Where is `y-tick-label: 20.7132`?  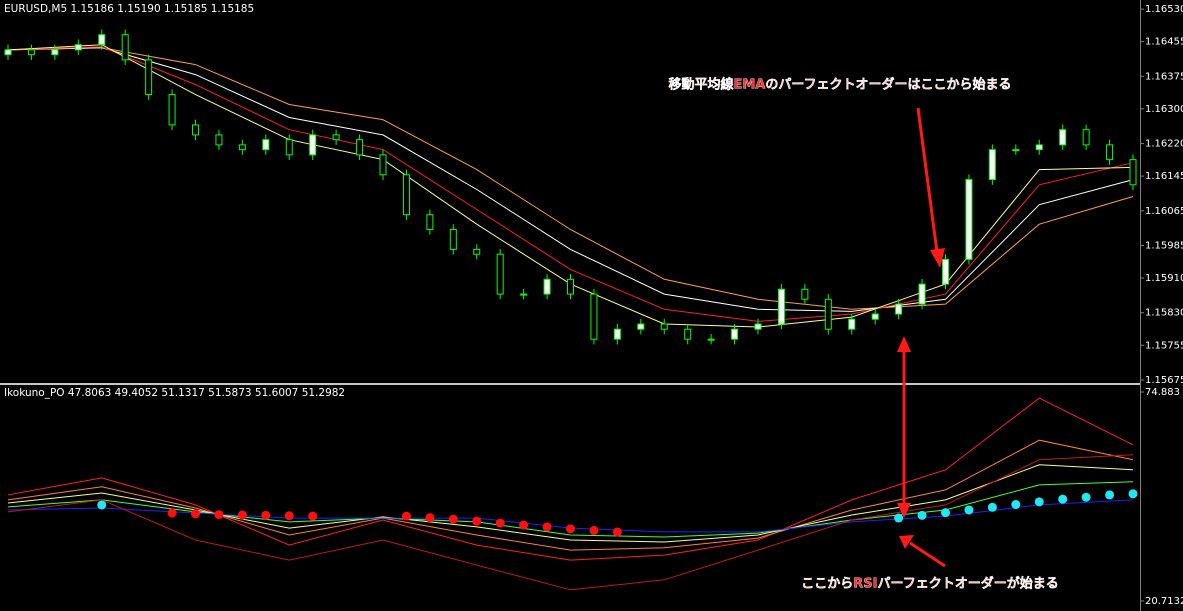
y-tick-label: 20.7132 is located at coordinates (1164, 601).